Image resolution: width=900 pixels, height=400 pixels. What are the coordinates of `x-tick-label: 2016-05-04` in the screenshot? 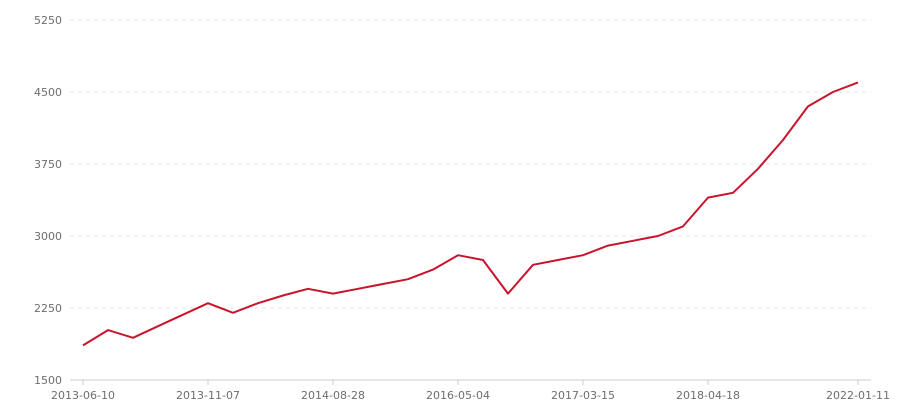 It's located at (458, 394).